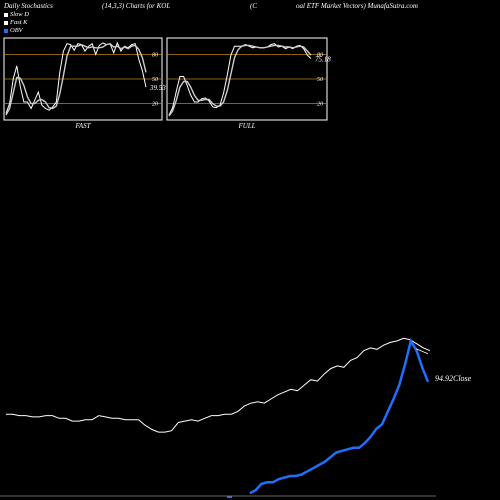  I want to click on header-left: Daily Stochastics, so click(28, 6).